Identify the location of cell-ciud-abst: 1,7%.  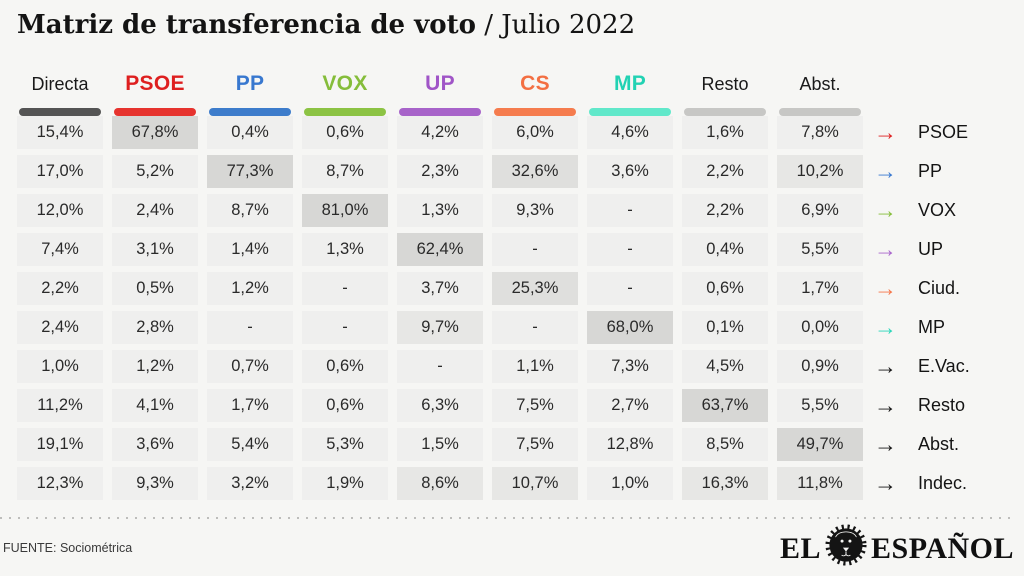
(820, 288).